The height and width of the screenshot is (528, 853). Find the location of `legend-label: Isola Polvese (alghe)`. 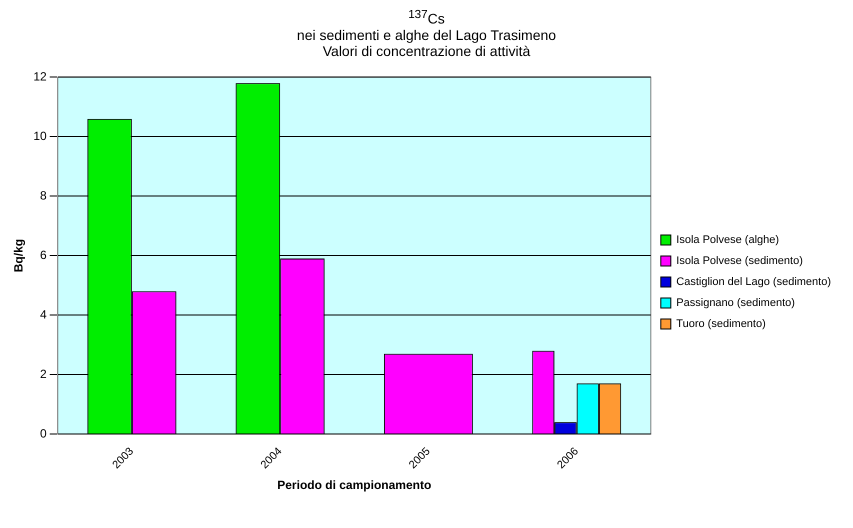

legend-label: Isola Polvese (alghe) is located at coordinates (728, 240).